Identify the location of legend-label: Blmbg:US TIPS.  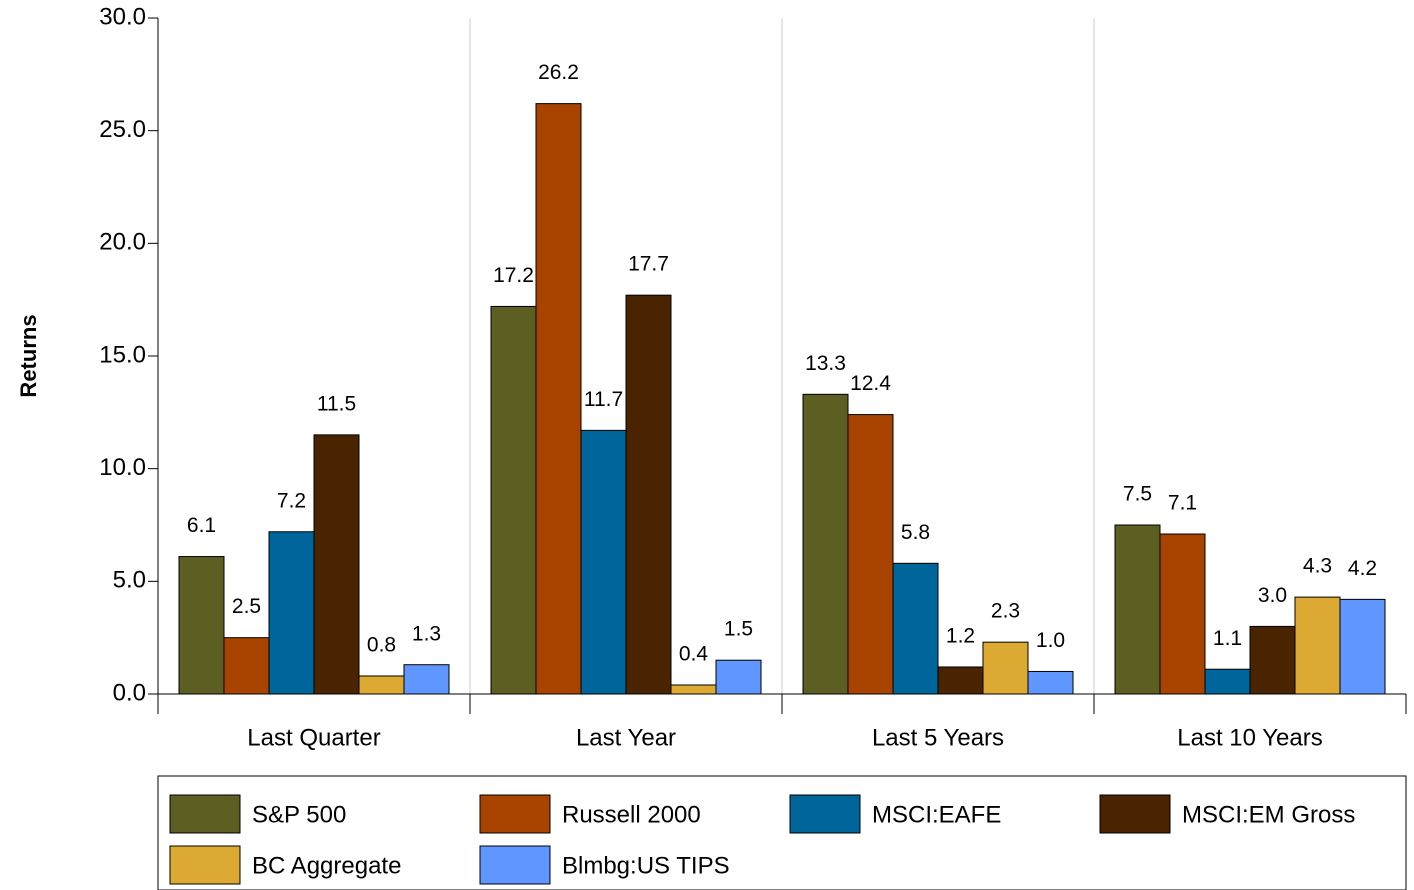
(646, 865).